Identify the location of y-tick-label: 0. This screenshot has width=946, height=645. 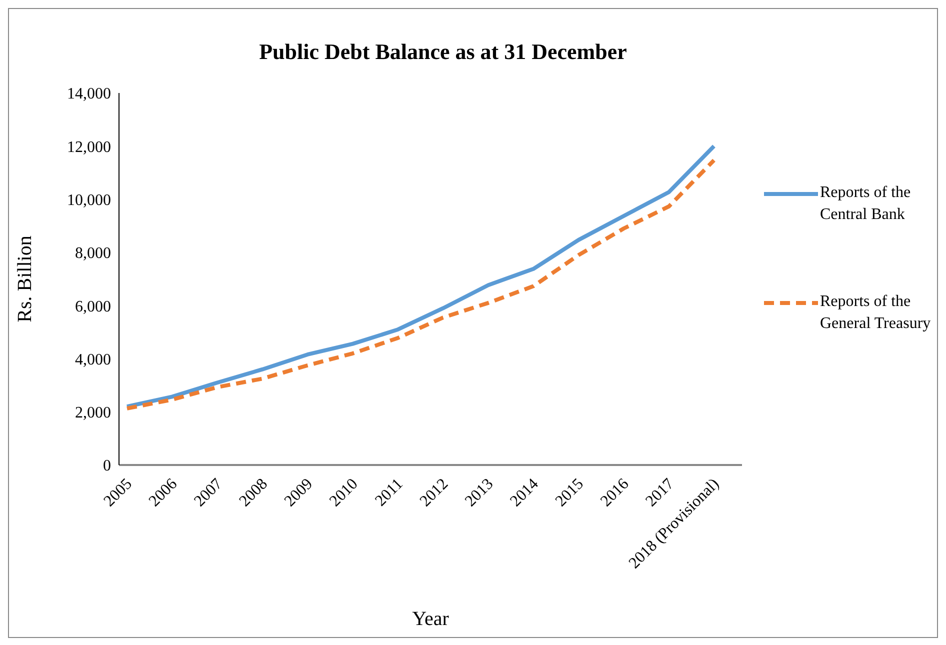
(107, 466).